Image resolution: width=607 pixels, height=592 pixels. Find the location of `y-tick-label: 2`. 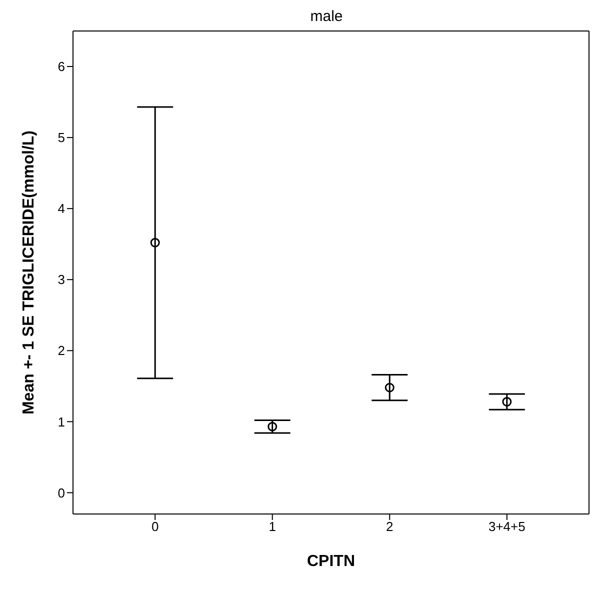

y-tick-label: 2 is located at coordinates (61, 350).